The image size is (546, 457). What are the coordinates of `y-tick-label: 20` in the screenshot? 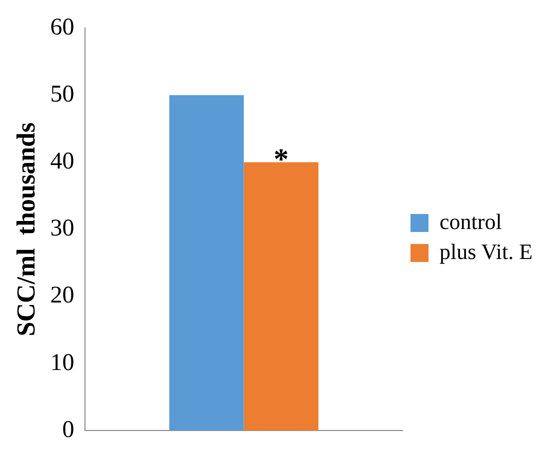 It's located at (62, 295).